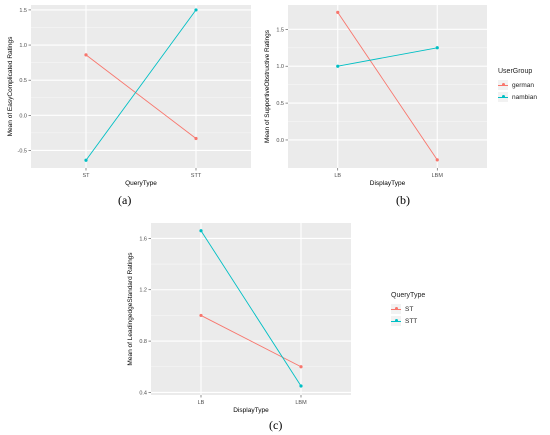 This screenshot has height=435, width=550. What do you see at coordinates (23, 116) in the screenshot?
I see `chart-a-y-tick-label: 0.0` at bounding box center [23, 116].